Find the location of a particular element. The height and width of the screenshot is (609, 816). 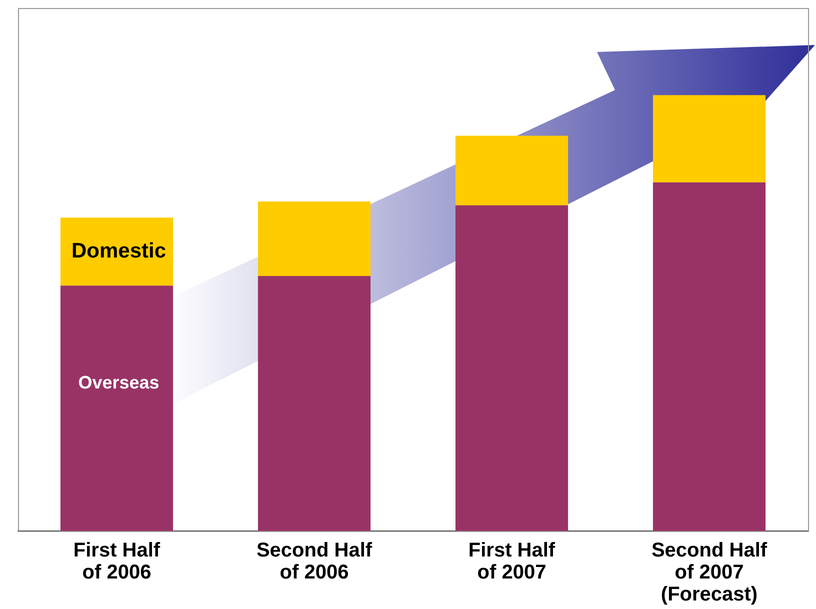

x-tick-label: First Half of 2007 is located at coordinates (512, 562).